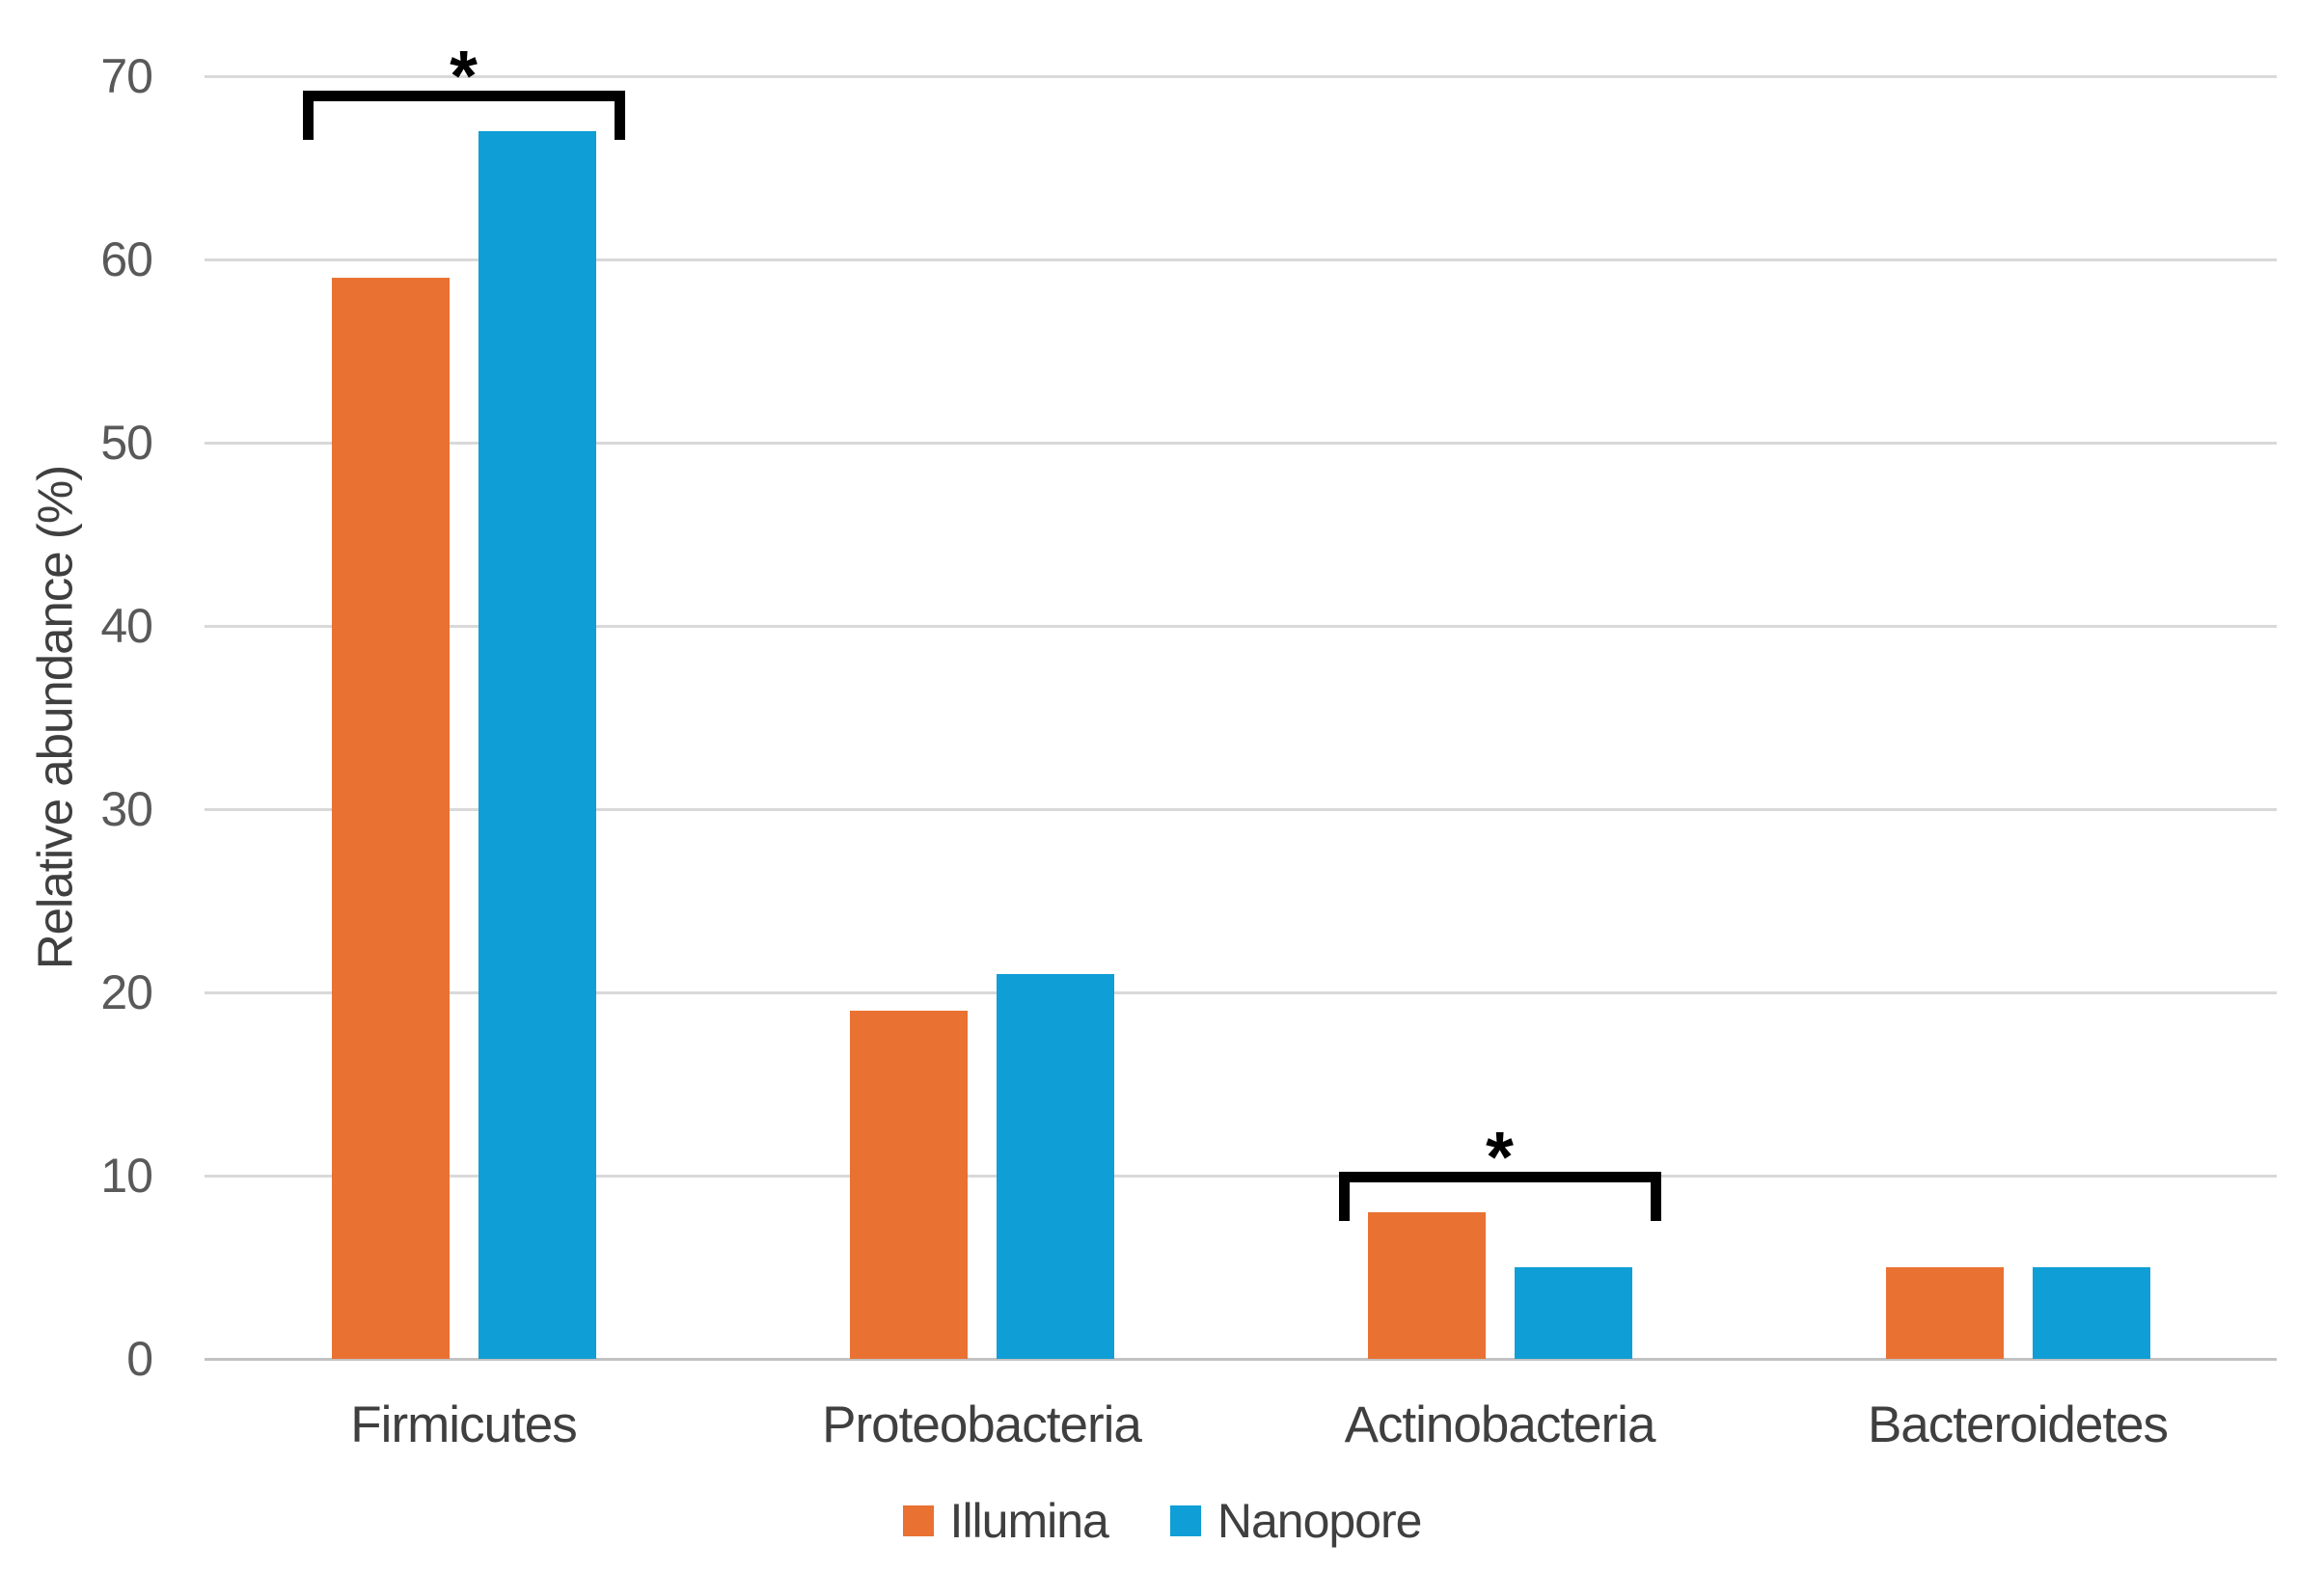 The height and width of the screenshot is (1572, 2324). I want to click on bar-nanopore-bacteroidetes, so click(2091, 1313).